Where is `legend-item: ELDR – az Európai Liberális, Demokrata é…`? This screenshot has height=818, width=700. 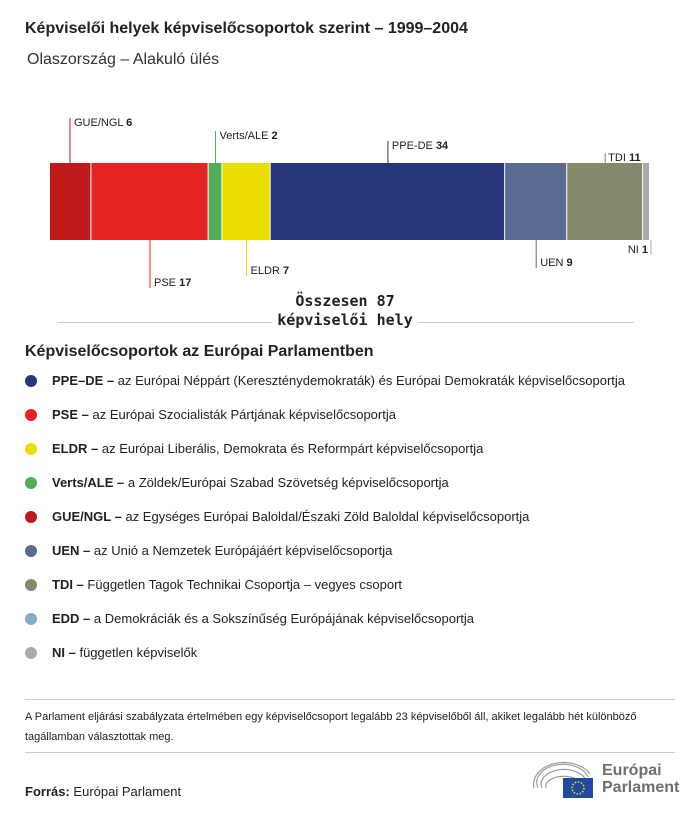
legend-item: ELDR – az Európai Liberális, Demokrata é… is located at coordinates (254, 448).